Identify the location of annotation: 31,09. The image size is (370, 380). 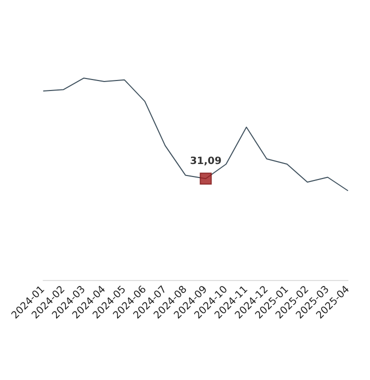
(206, 162).